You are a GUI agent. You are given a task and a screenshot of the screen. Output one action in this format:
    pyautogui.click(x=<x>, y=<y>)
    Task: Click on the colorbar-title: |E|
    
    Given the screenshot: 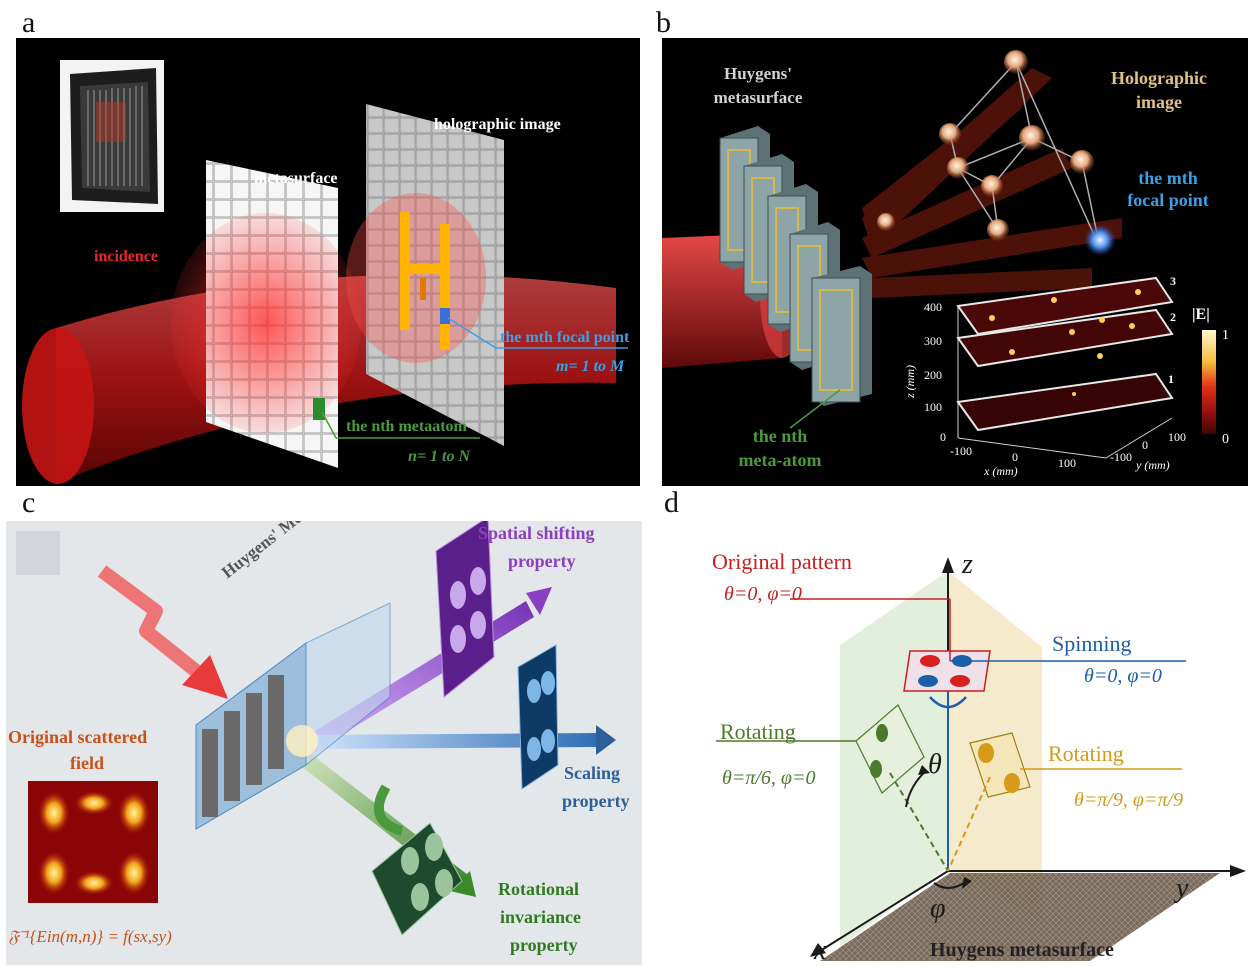 What is the action you would take?
    pyautogui.click(x=1201, y=314)
    